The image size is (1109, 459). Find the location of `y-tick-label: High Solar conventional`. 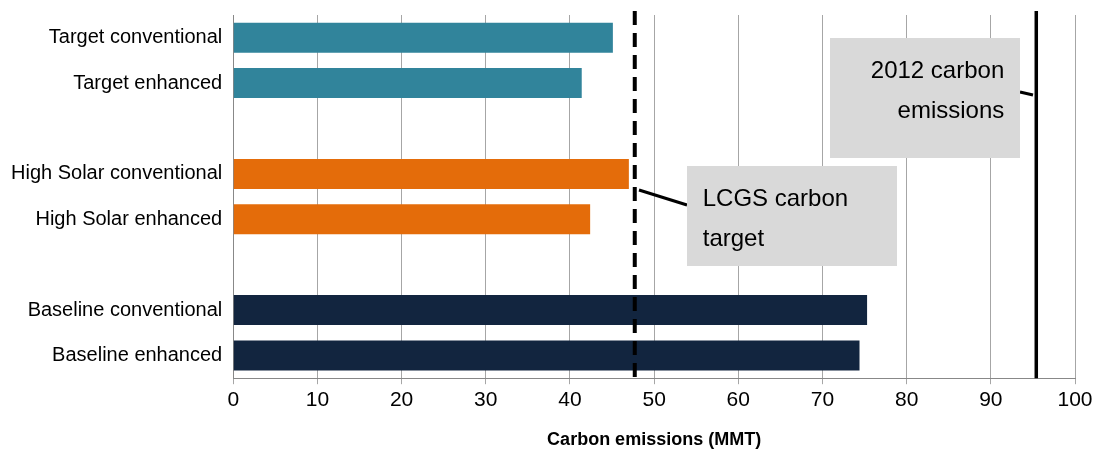

y-tick-label: High Solar conventional is located at coordinates (116, 172).